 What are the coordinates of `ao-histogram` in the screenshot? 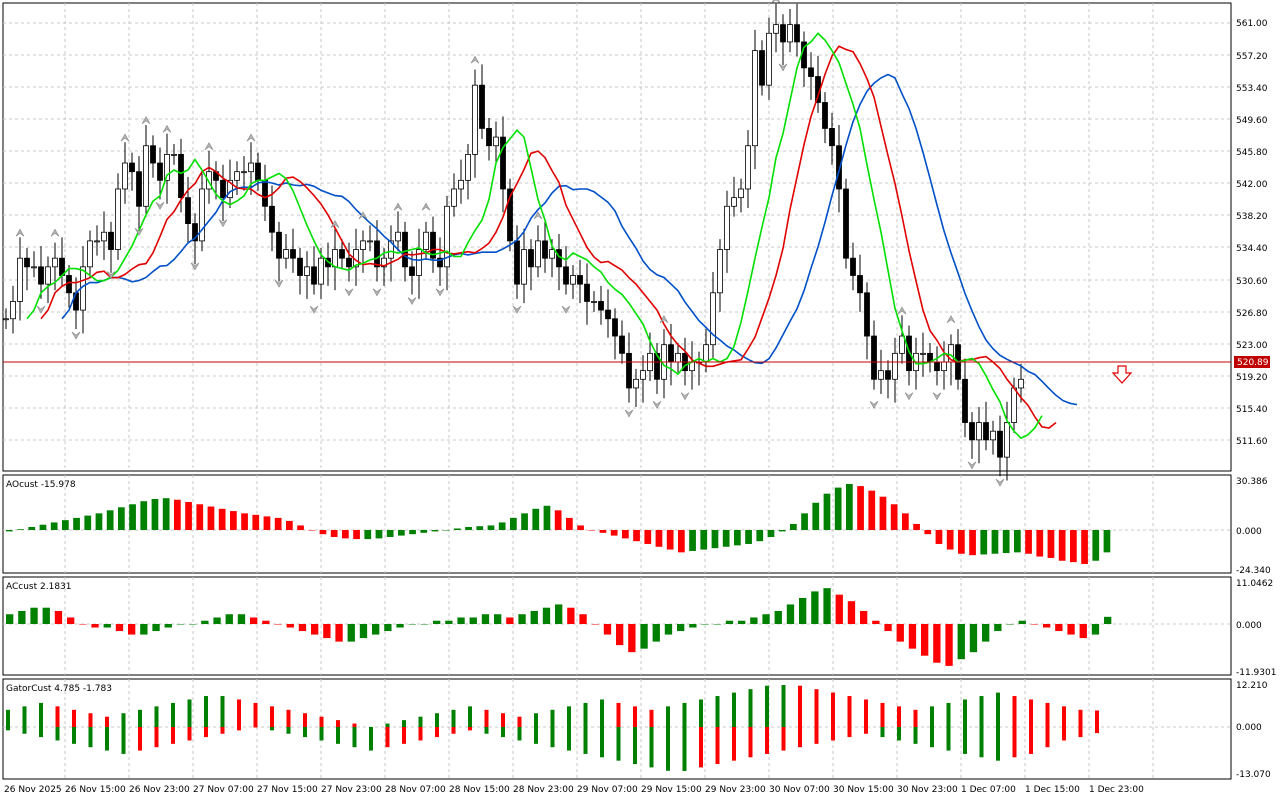 It's located at (558, 523).